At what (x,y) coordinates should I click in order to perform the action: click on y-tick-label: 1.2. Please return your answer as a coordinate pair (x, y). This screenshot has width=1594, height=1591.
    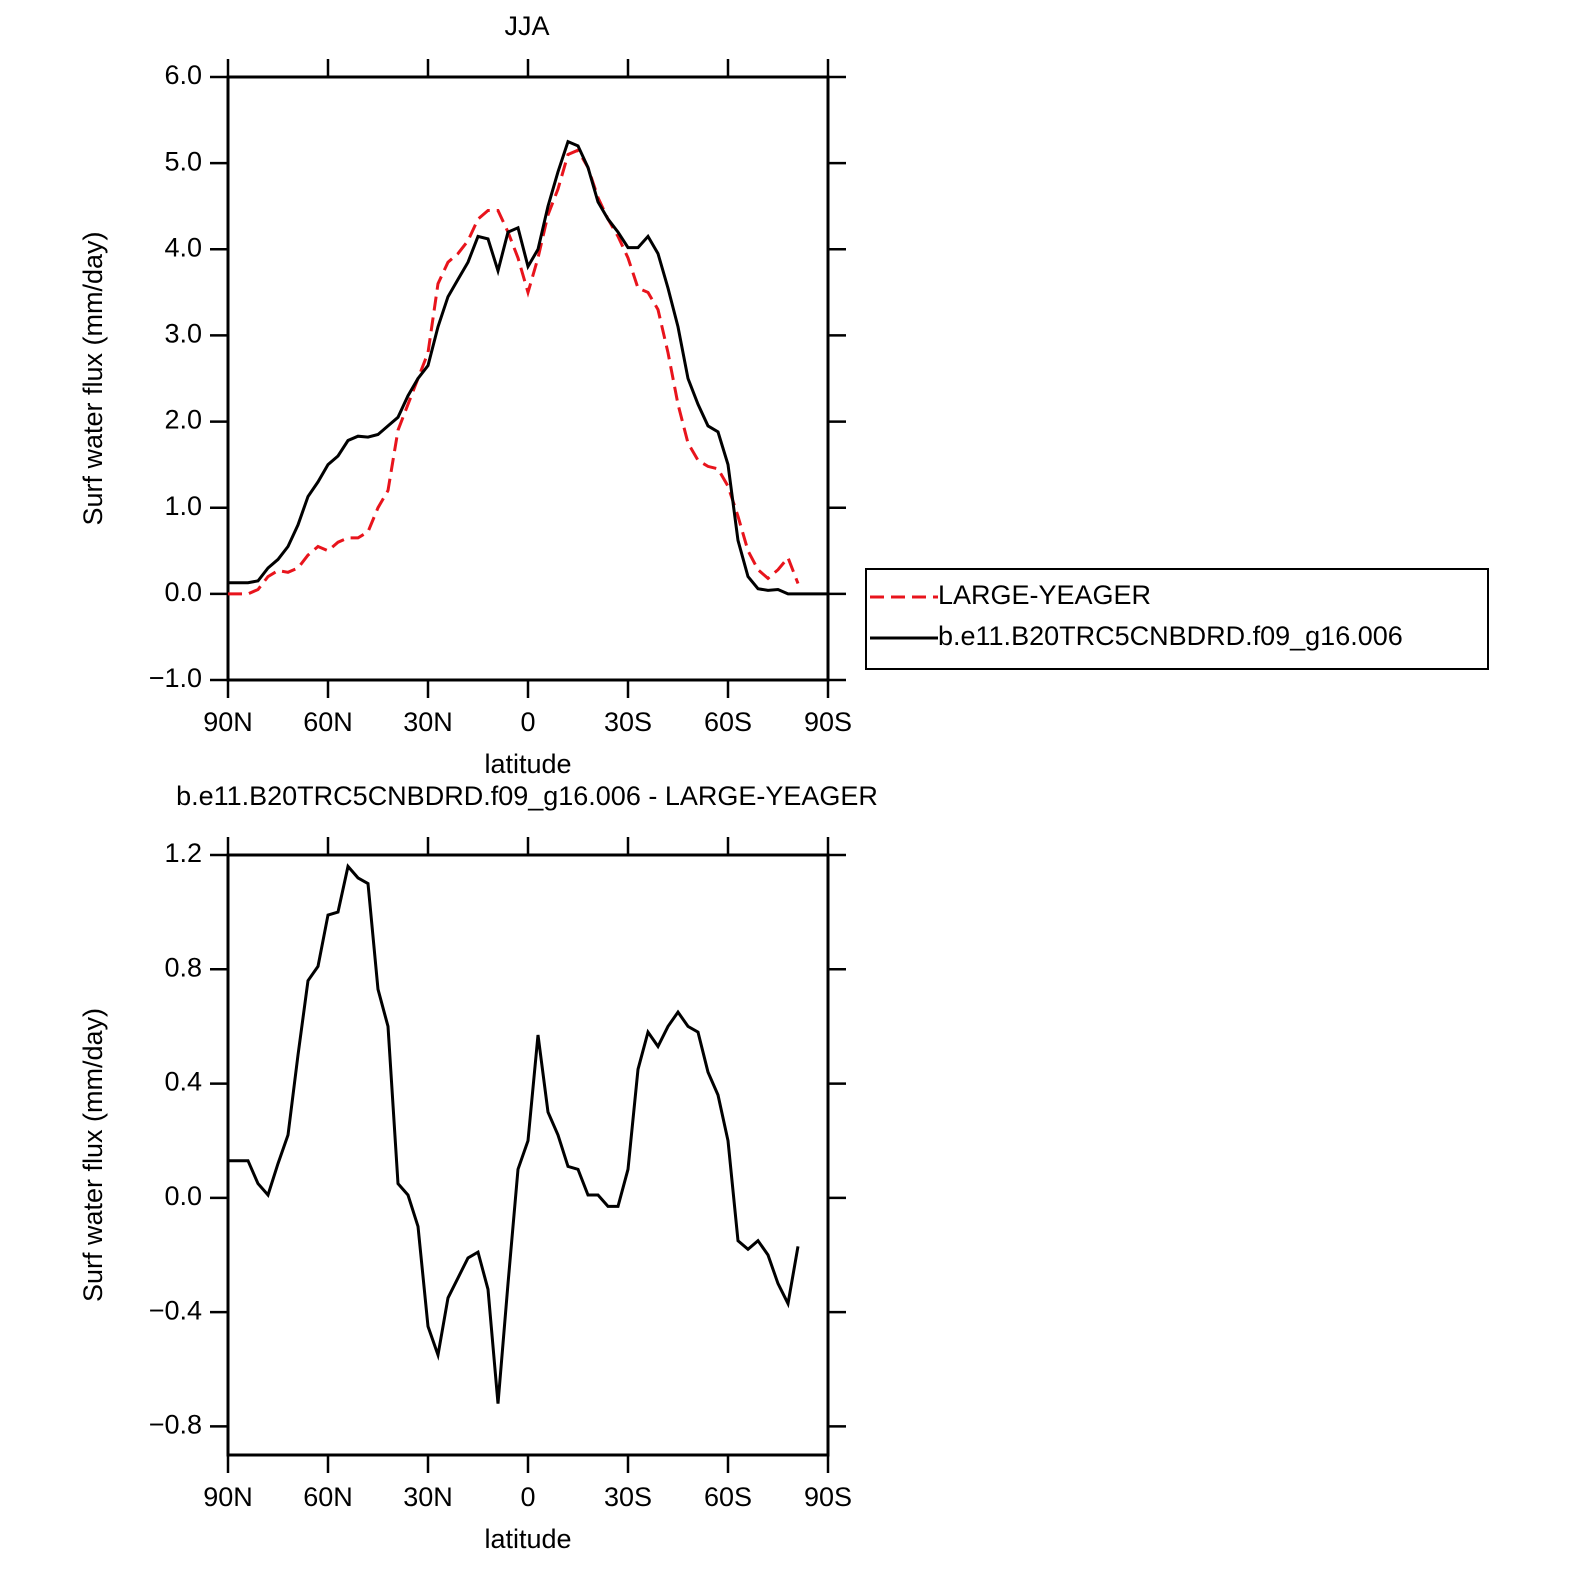
    Looking at the image, I should click on (183, 853).